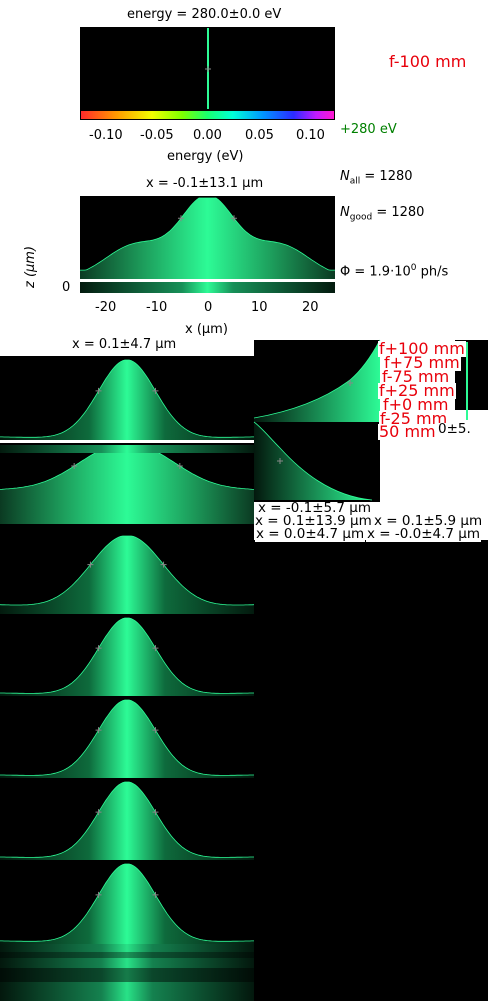 The image size is (488, 1001). Describe the element at coordinates (207, 135) in the screenshot. I see `energy-tick: 0.00` at that location.